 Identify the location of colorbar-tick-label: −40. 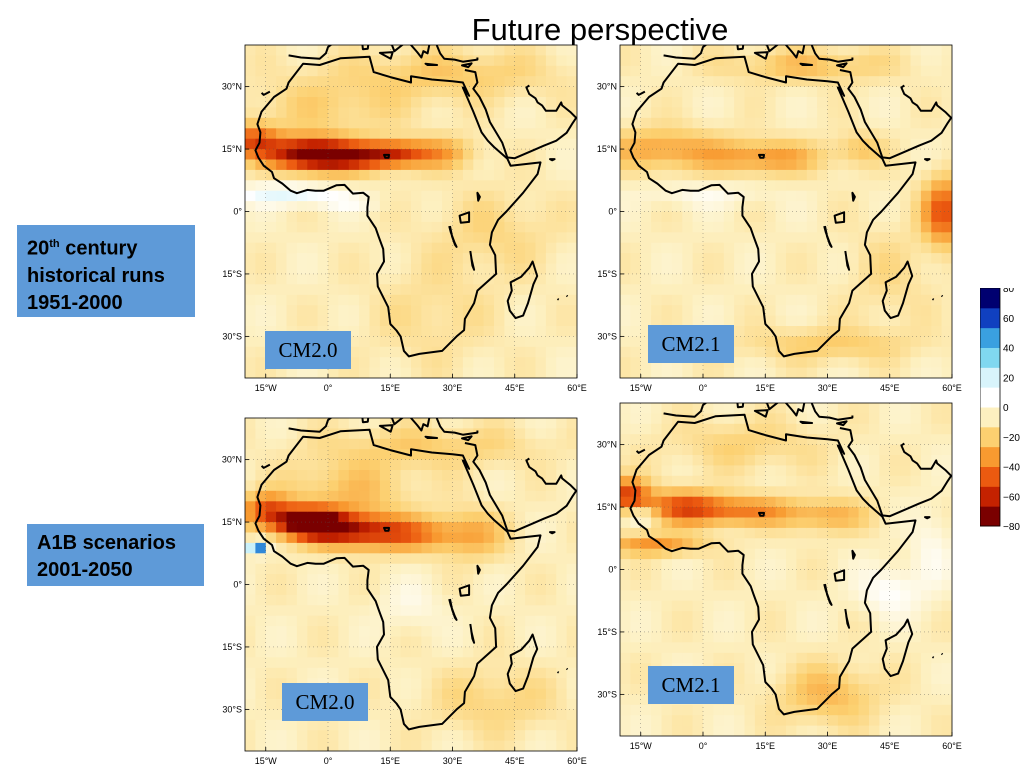
(1011, 468).